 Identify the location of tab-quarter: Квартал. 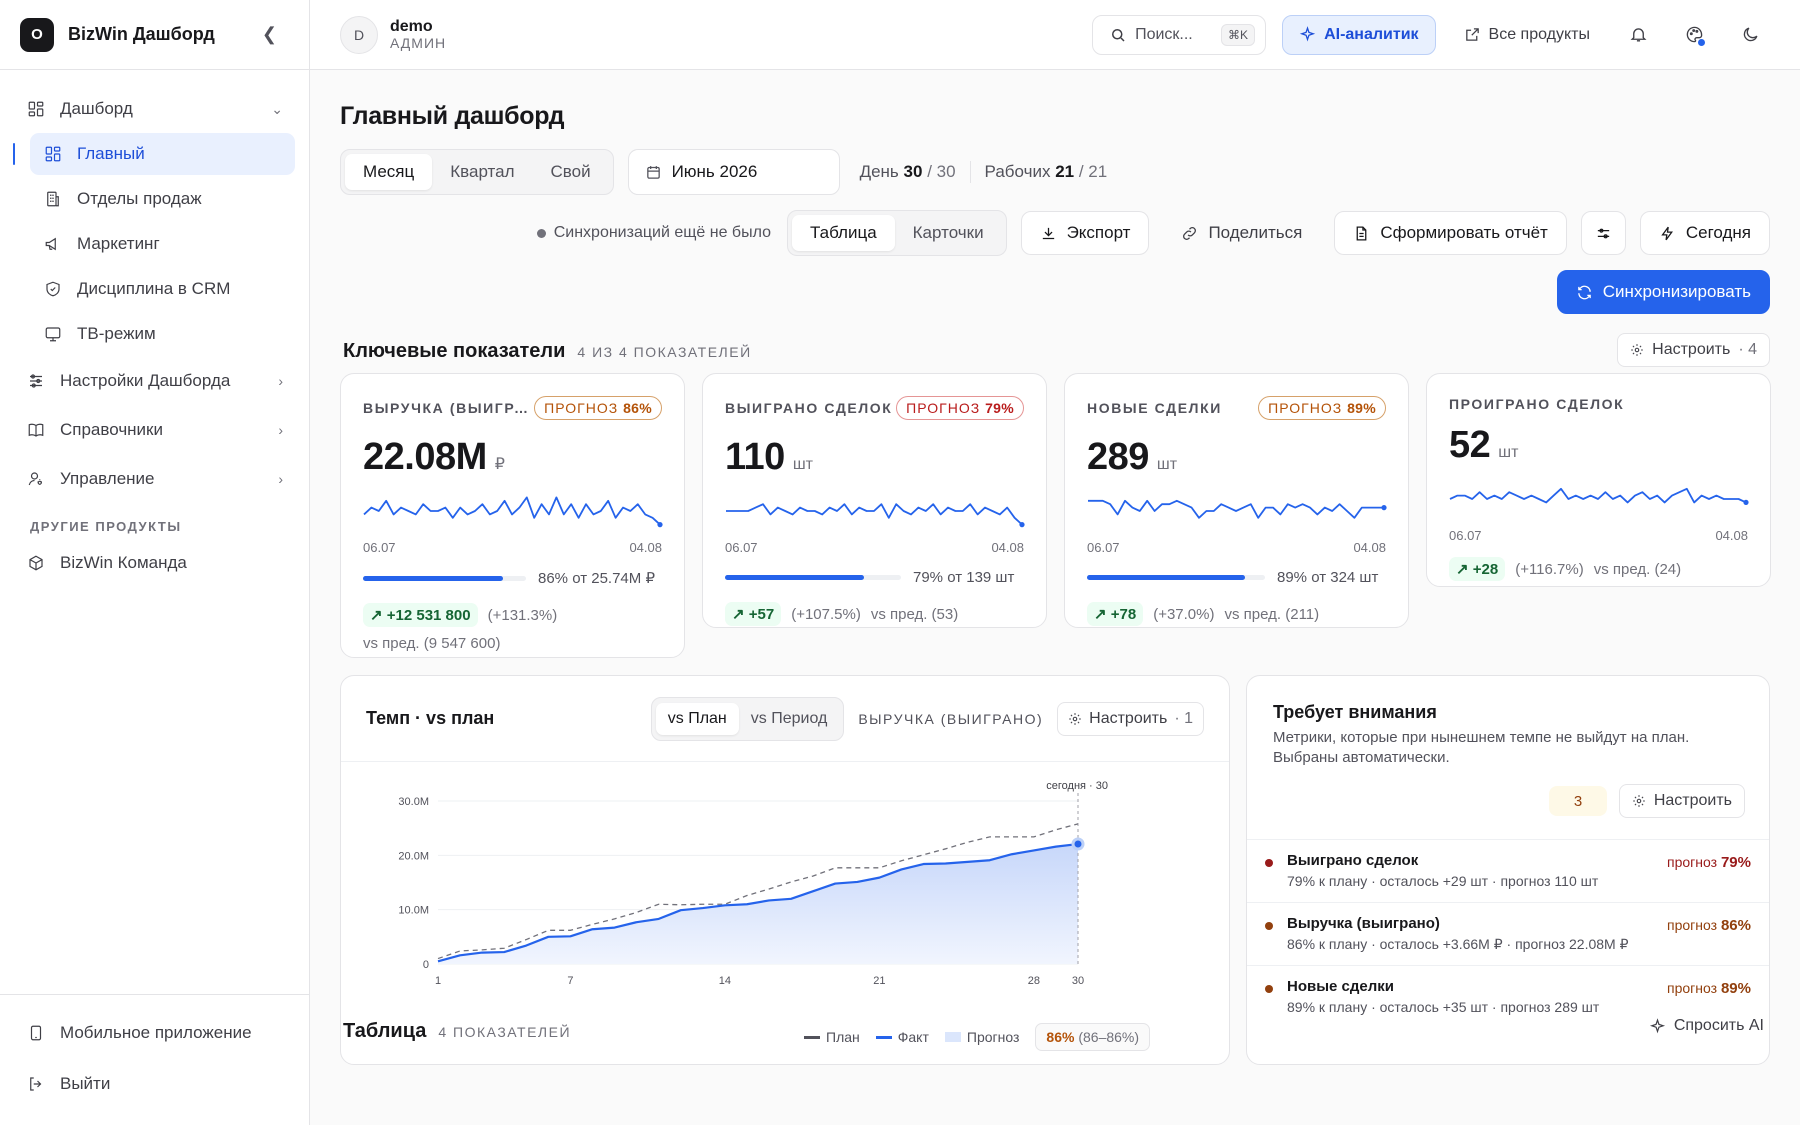
(482, 171).